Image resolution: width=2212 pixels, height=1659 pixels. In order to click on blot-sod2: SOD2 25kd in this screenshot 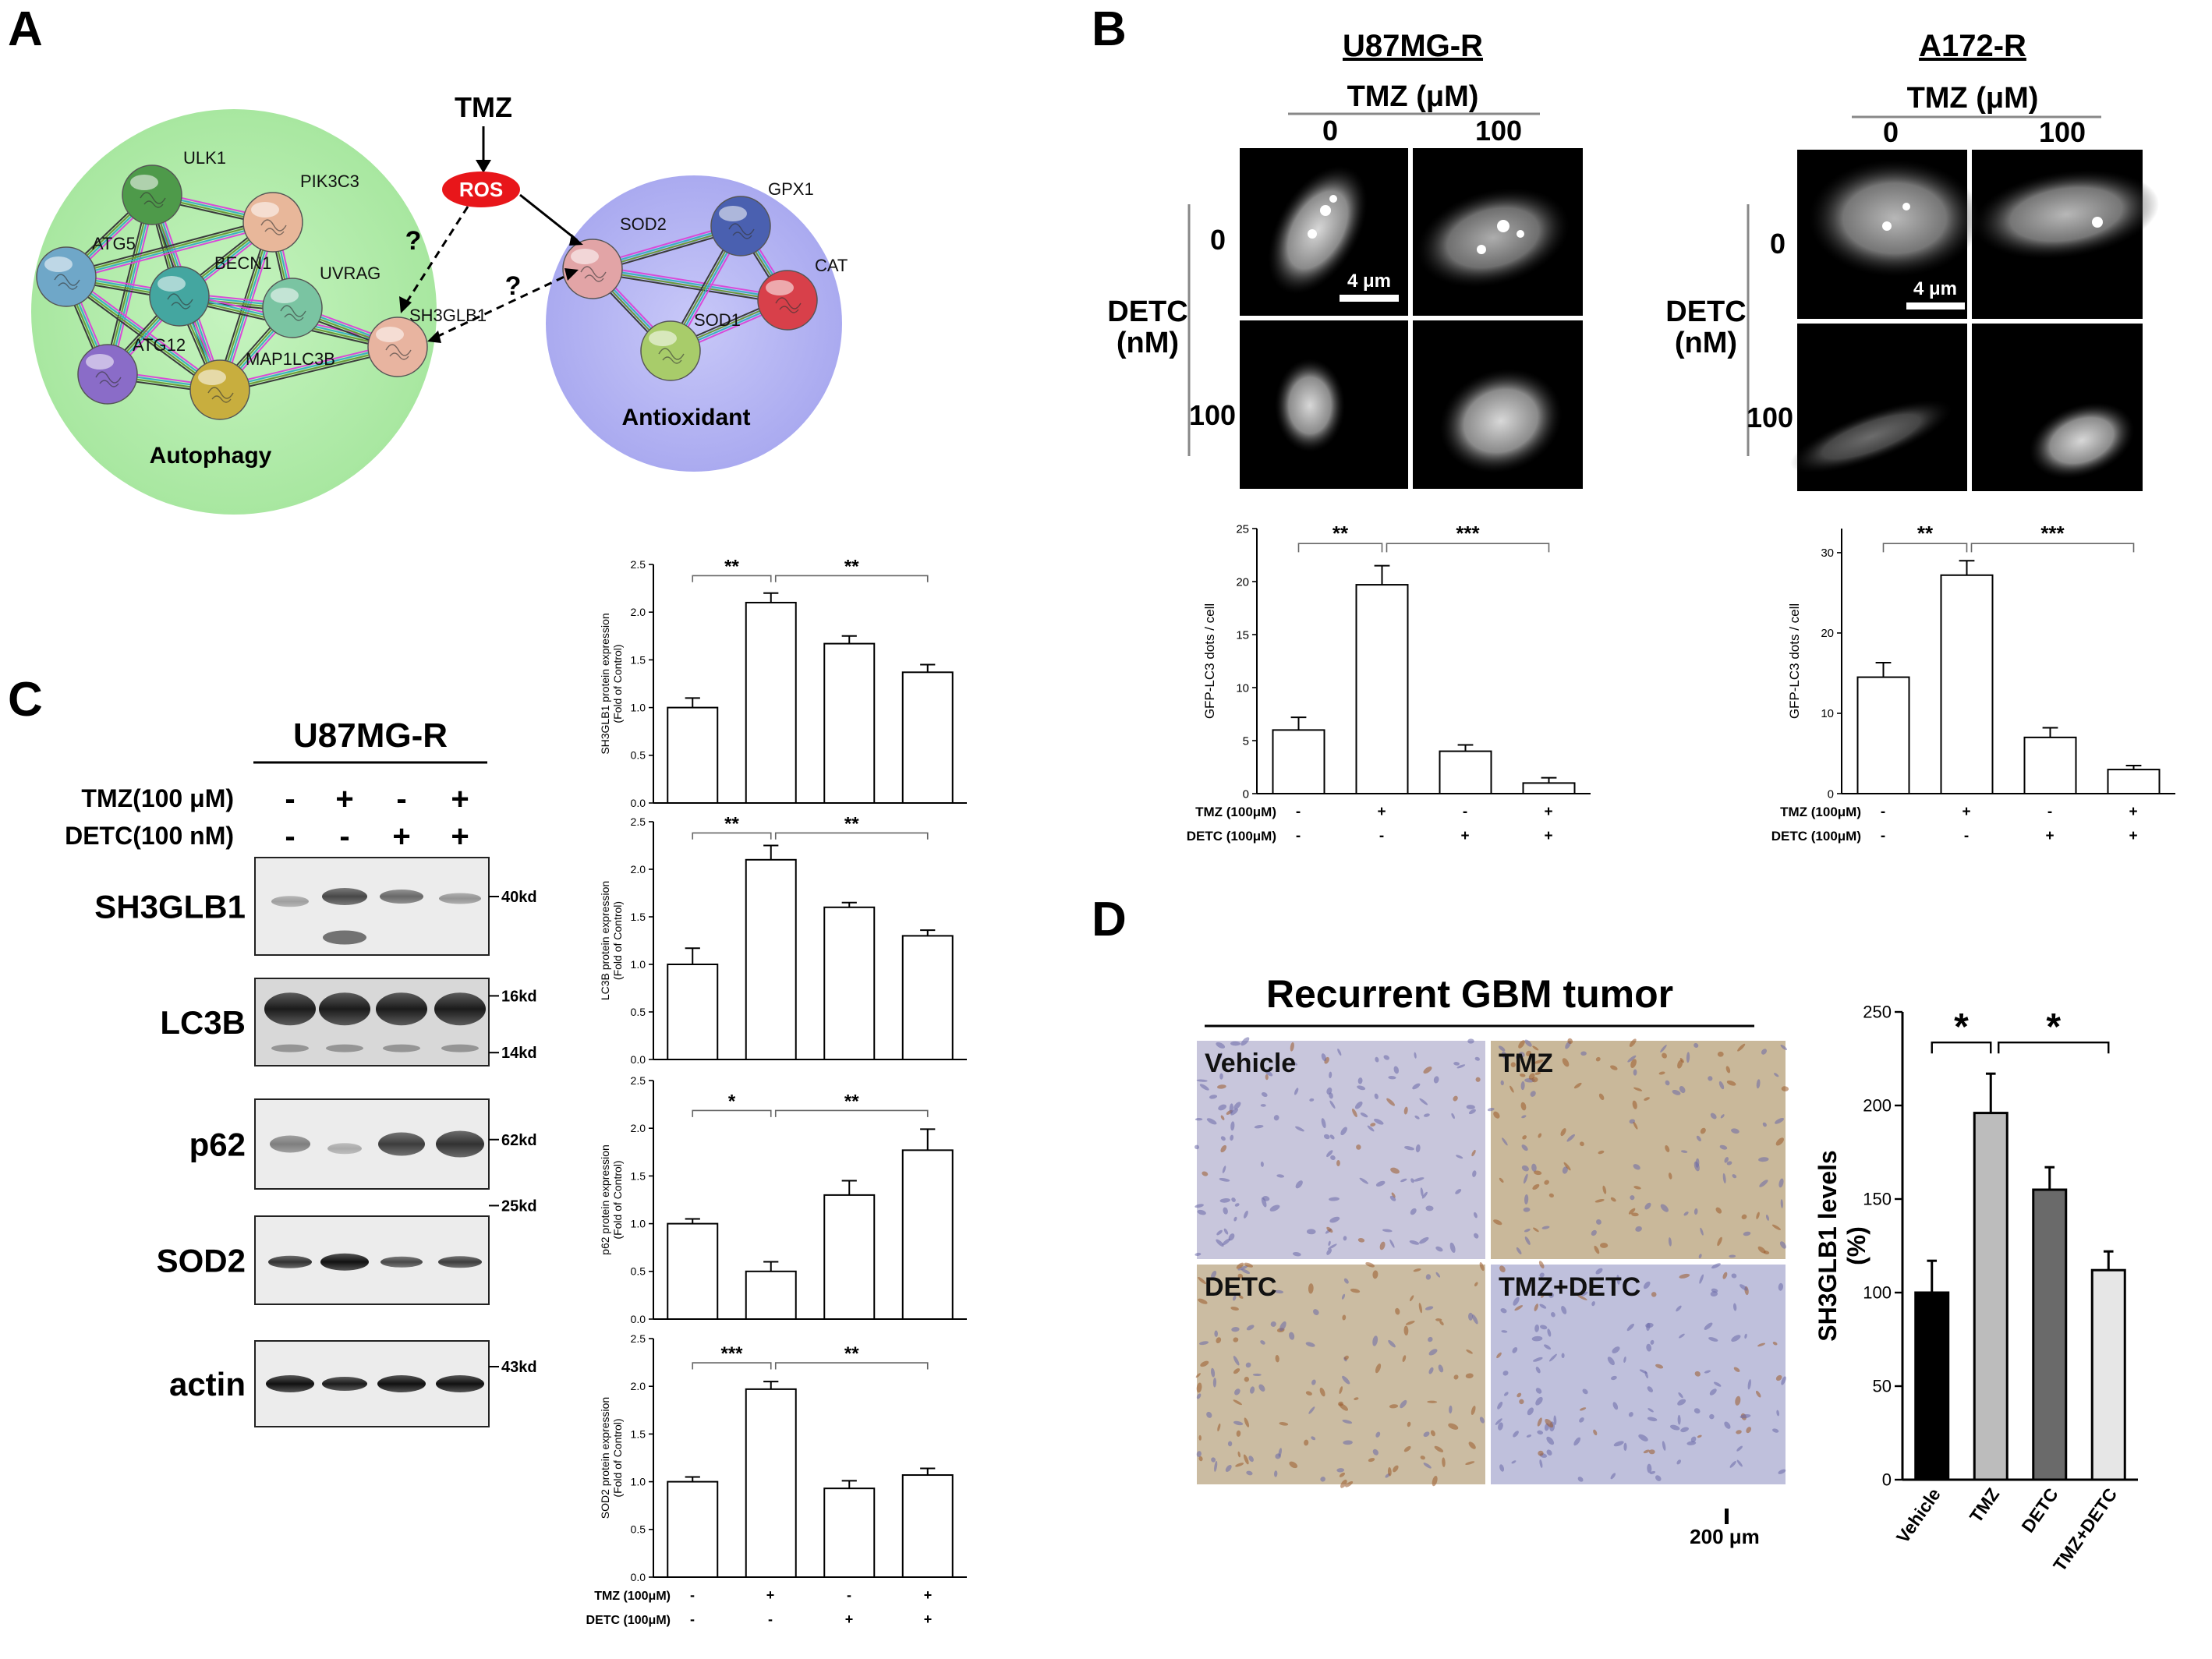, I will do `click(347, 1251)`.